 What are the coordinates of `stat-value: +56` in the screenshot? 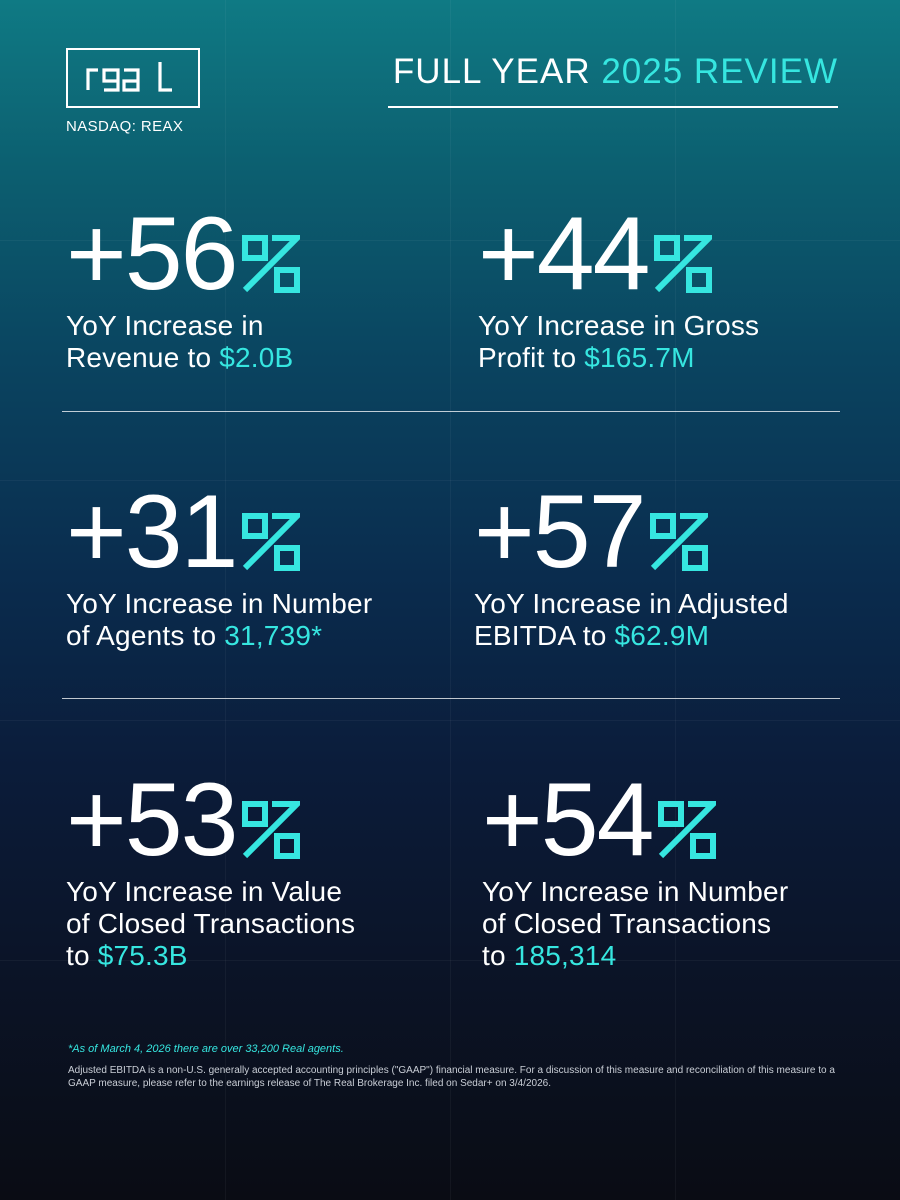 It's located at (152, 254).